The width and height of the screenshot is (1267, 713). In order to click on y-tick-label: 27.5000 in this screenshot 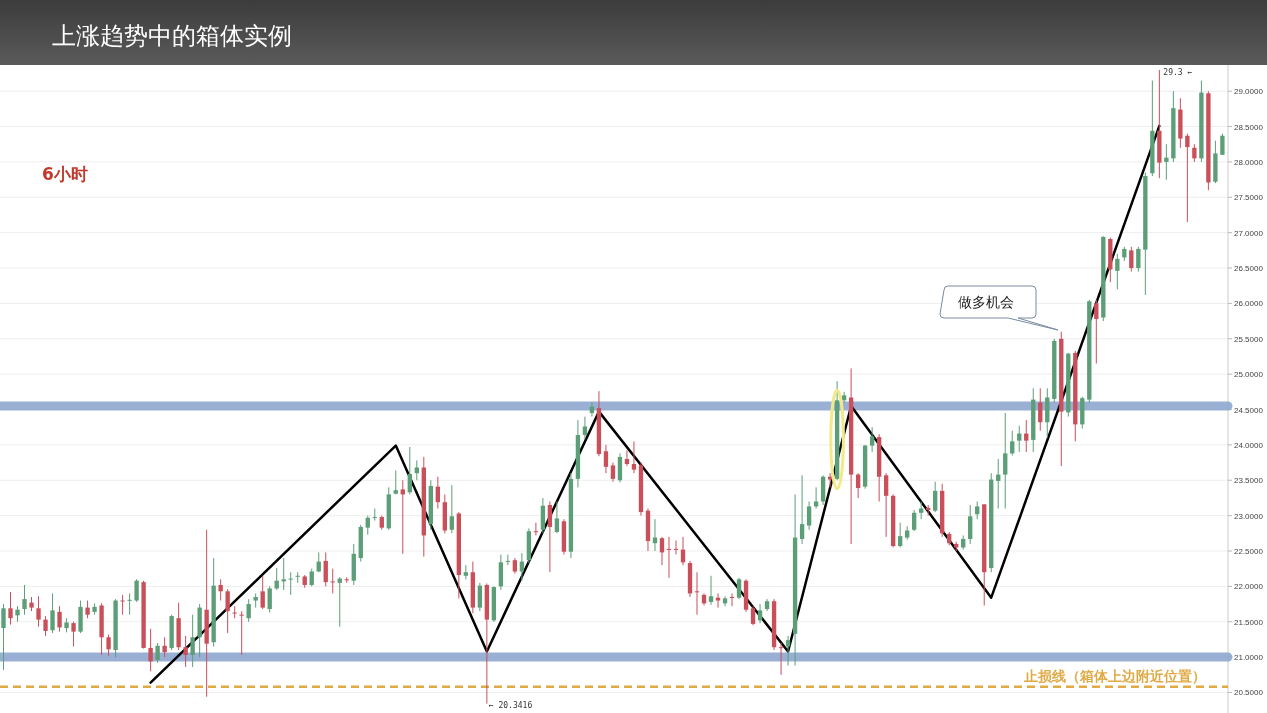, I will do `click(1249, 198)`.